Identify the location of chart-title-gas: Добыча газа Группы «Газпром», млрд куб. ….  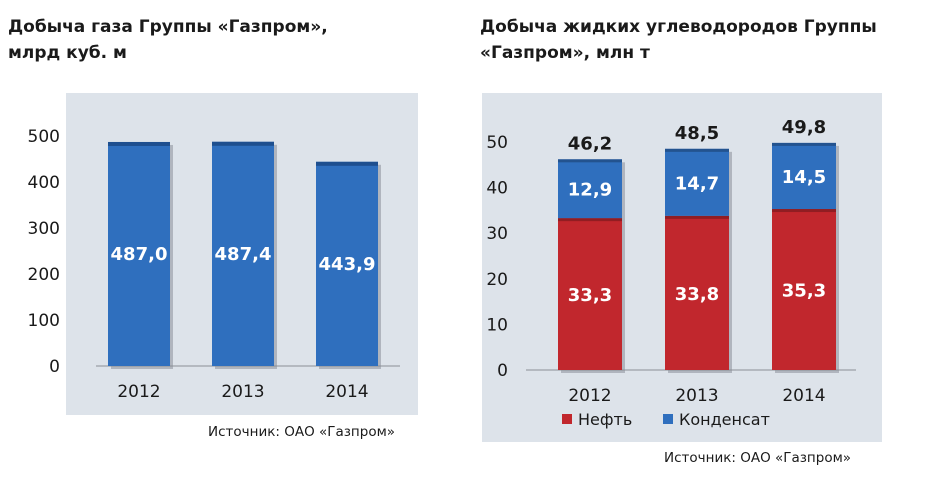
(168, 40).